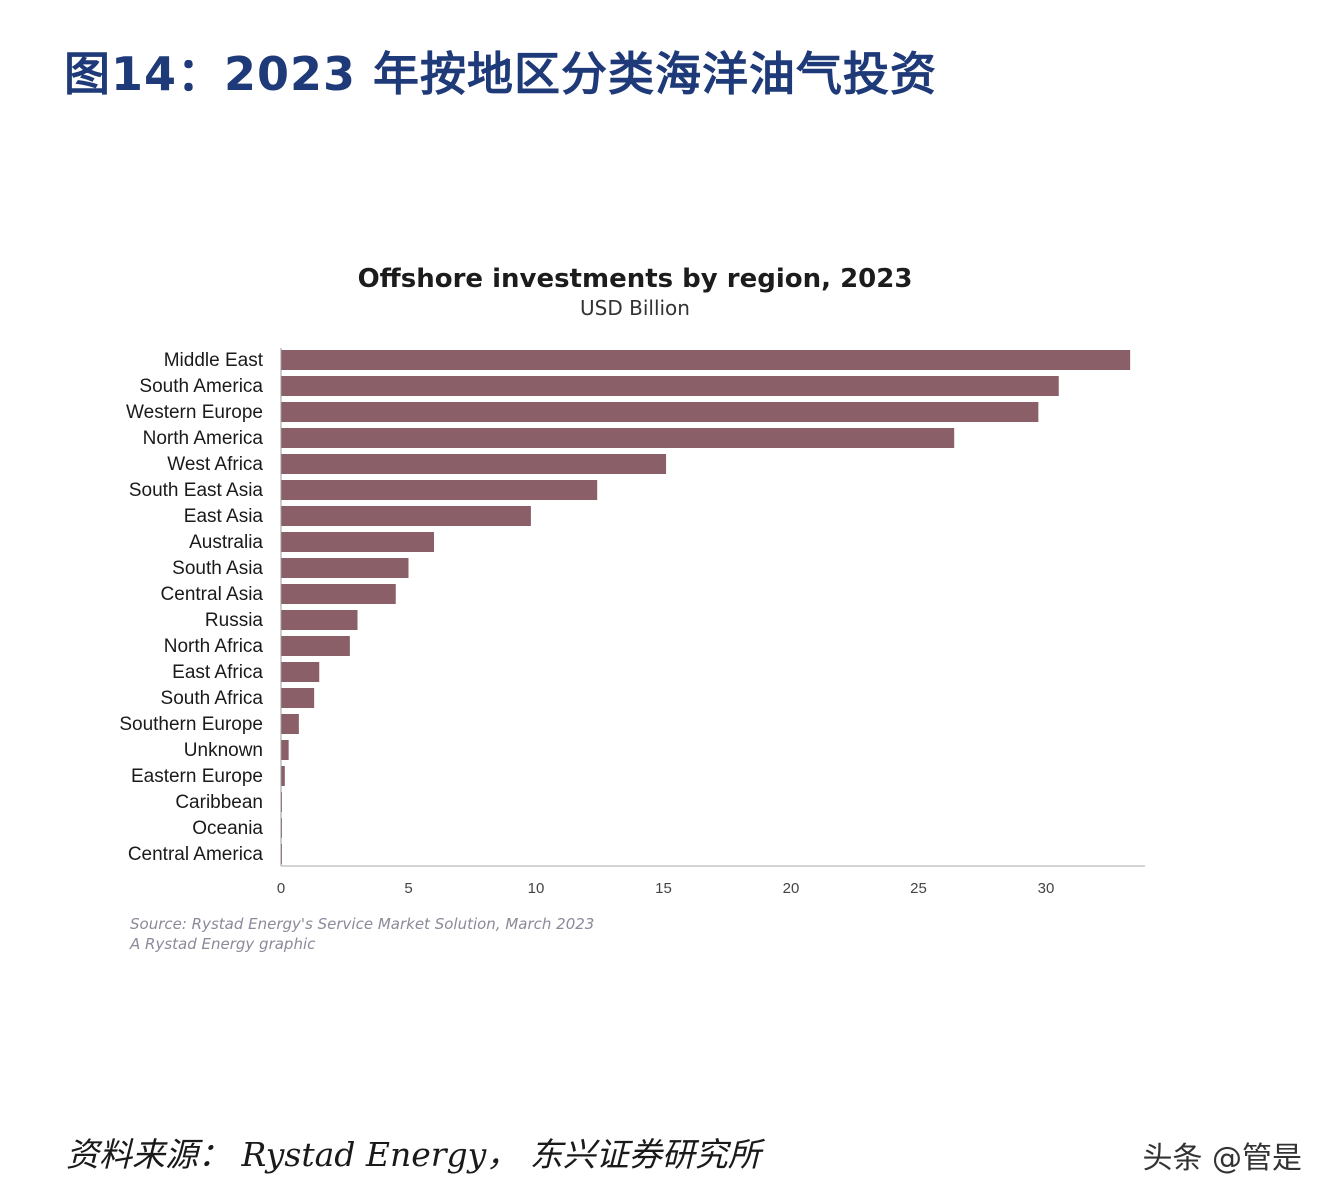 This screenshot has height=1200, width=1334. What do you see at coordinates (212, 698) in the screenshot?
I see `category-label: South Africa` at bounding box center [212, 698].